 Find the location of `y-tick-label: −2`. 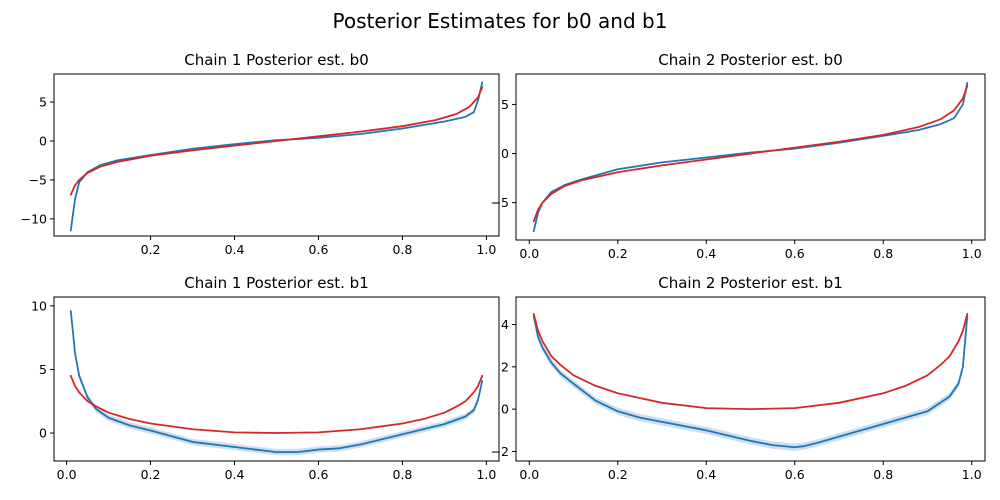

y-tick-label: −2 is located at coordinates (500, 451).